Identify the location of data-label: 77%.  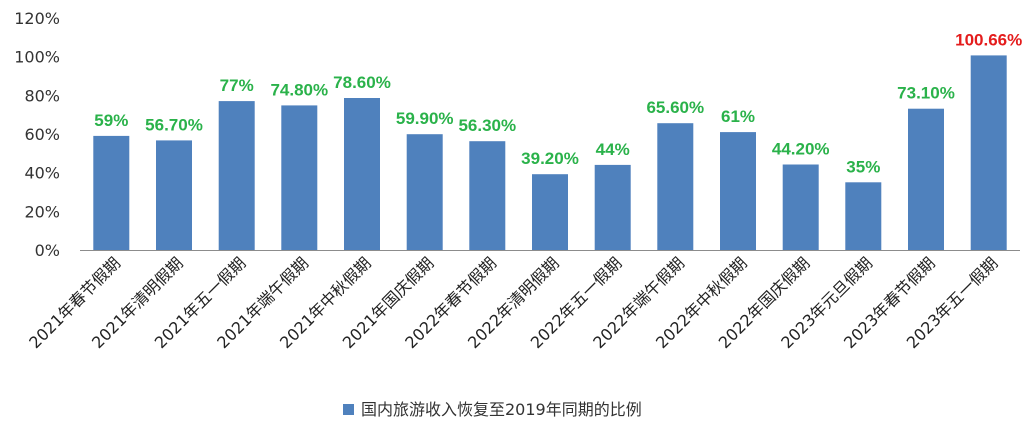
(237, 85).